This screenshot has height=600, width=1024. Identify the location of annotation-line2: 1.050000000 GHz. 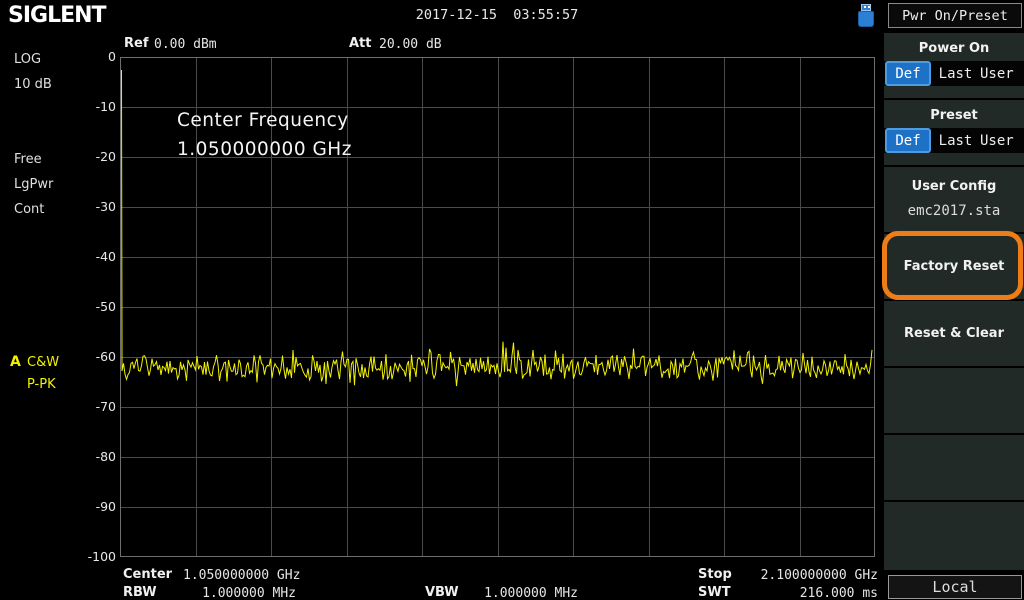
(264, 149).